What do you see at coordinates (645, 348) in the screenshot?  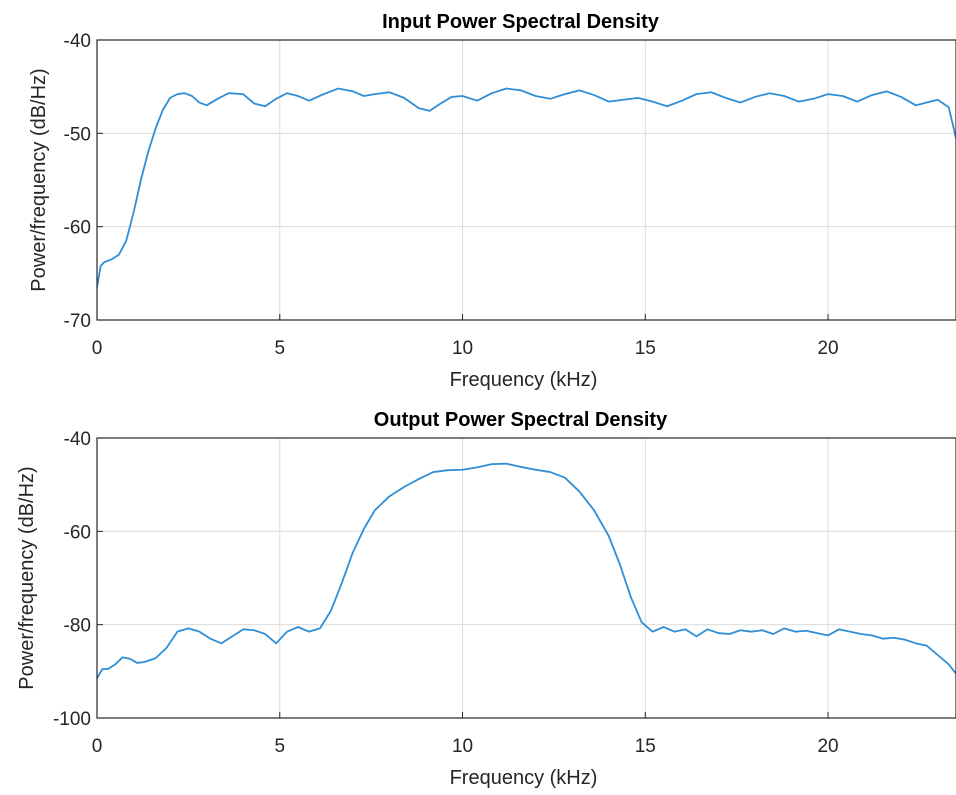 I see `input-psd-x-tick-label: 15` at bounding box center [645, 348].